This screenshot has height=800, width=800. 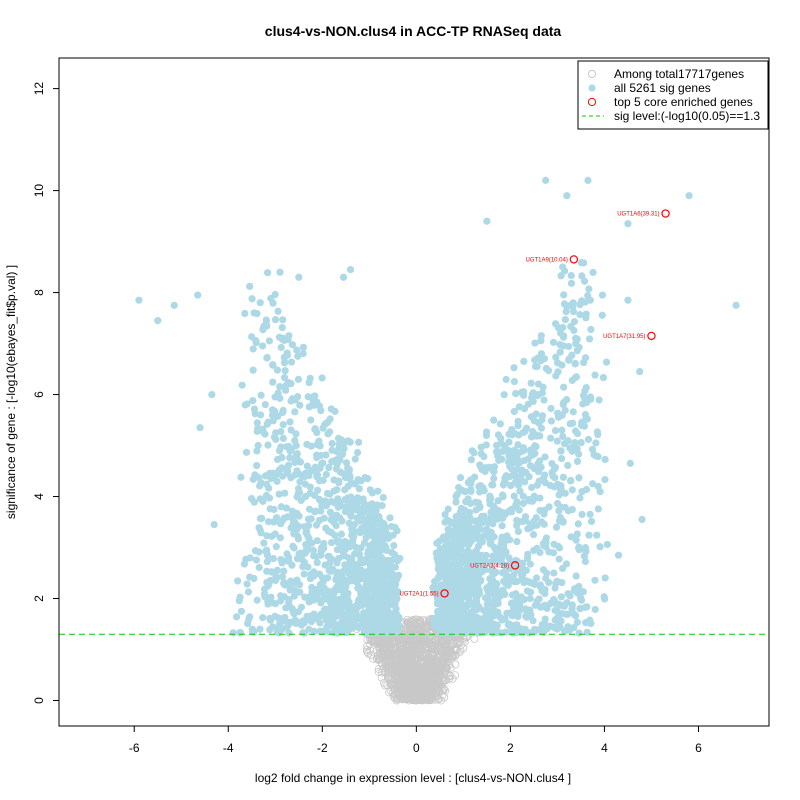 I want to click on core-gene-label: UGT2A1(1.55), so click(x=419, y=594).